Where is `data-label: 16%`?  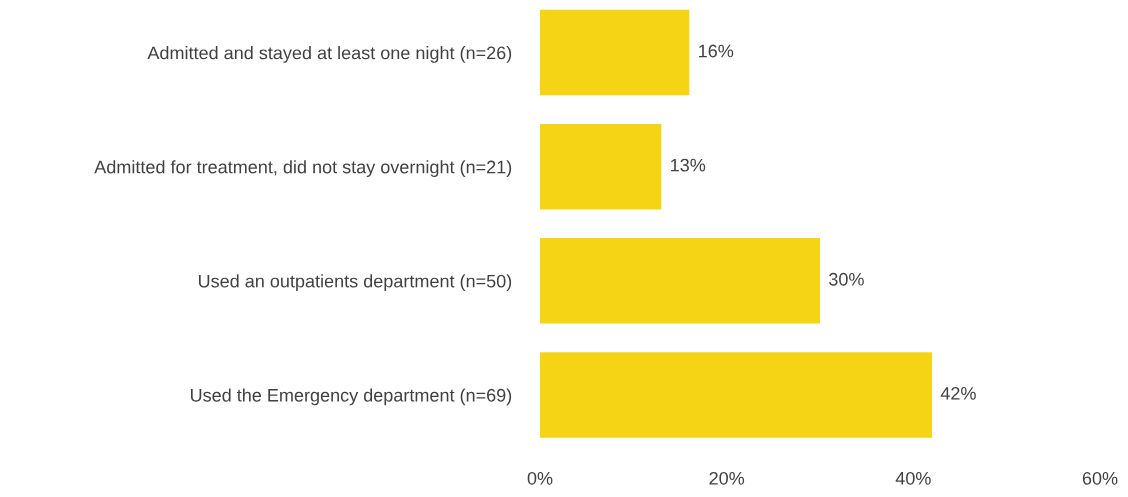
data-label: 16% is located at coordinates (716, 51).